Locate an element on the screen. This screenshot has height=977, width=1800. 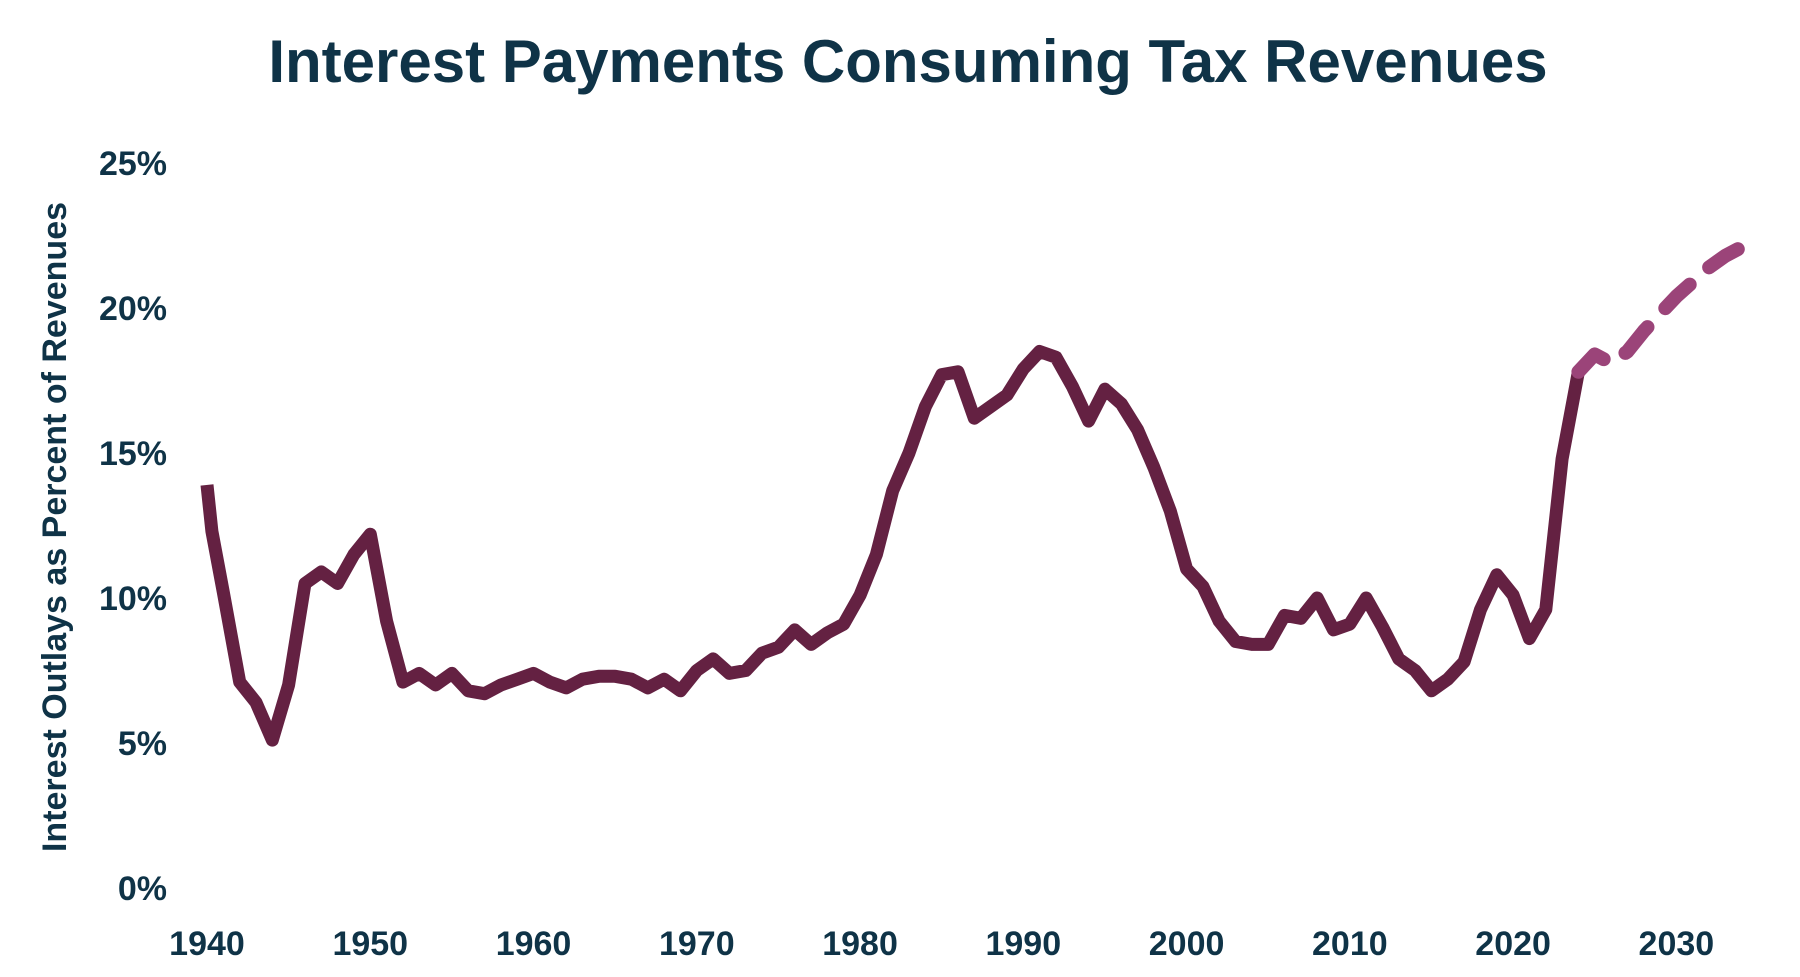
x-tick-label: 2010 is located at coordinates (1350, 944).